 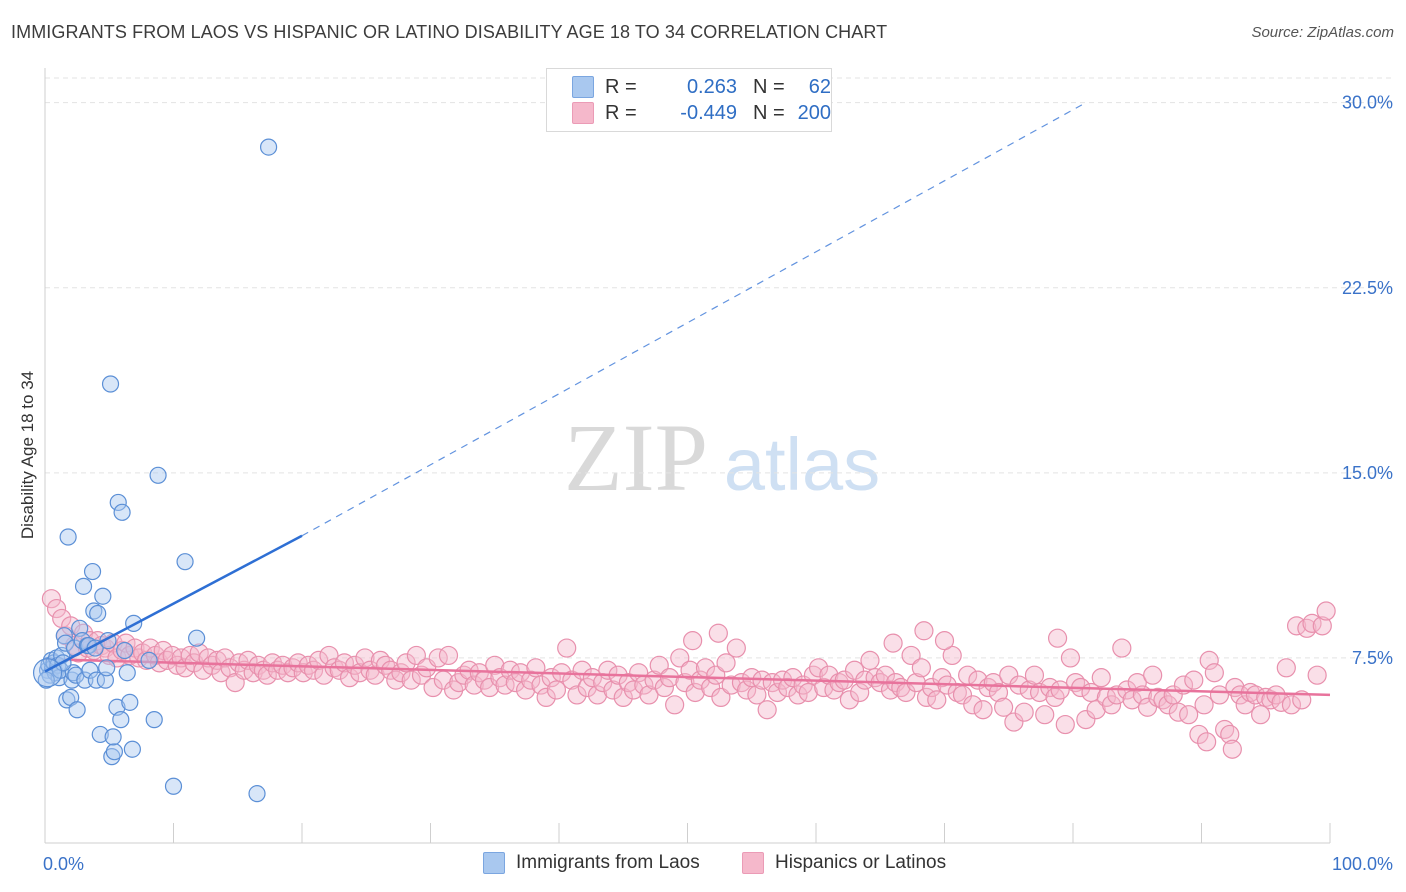 I want to click on legend-r-value: -0.449, so click(x=708, y=112).